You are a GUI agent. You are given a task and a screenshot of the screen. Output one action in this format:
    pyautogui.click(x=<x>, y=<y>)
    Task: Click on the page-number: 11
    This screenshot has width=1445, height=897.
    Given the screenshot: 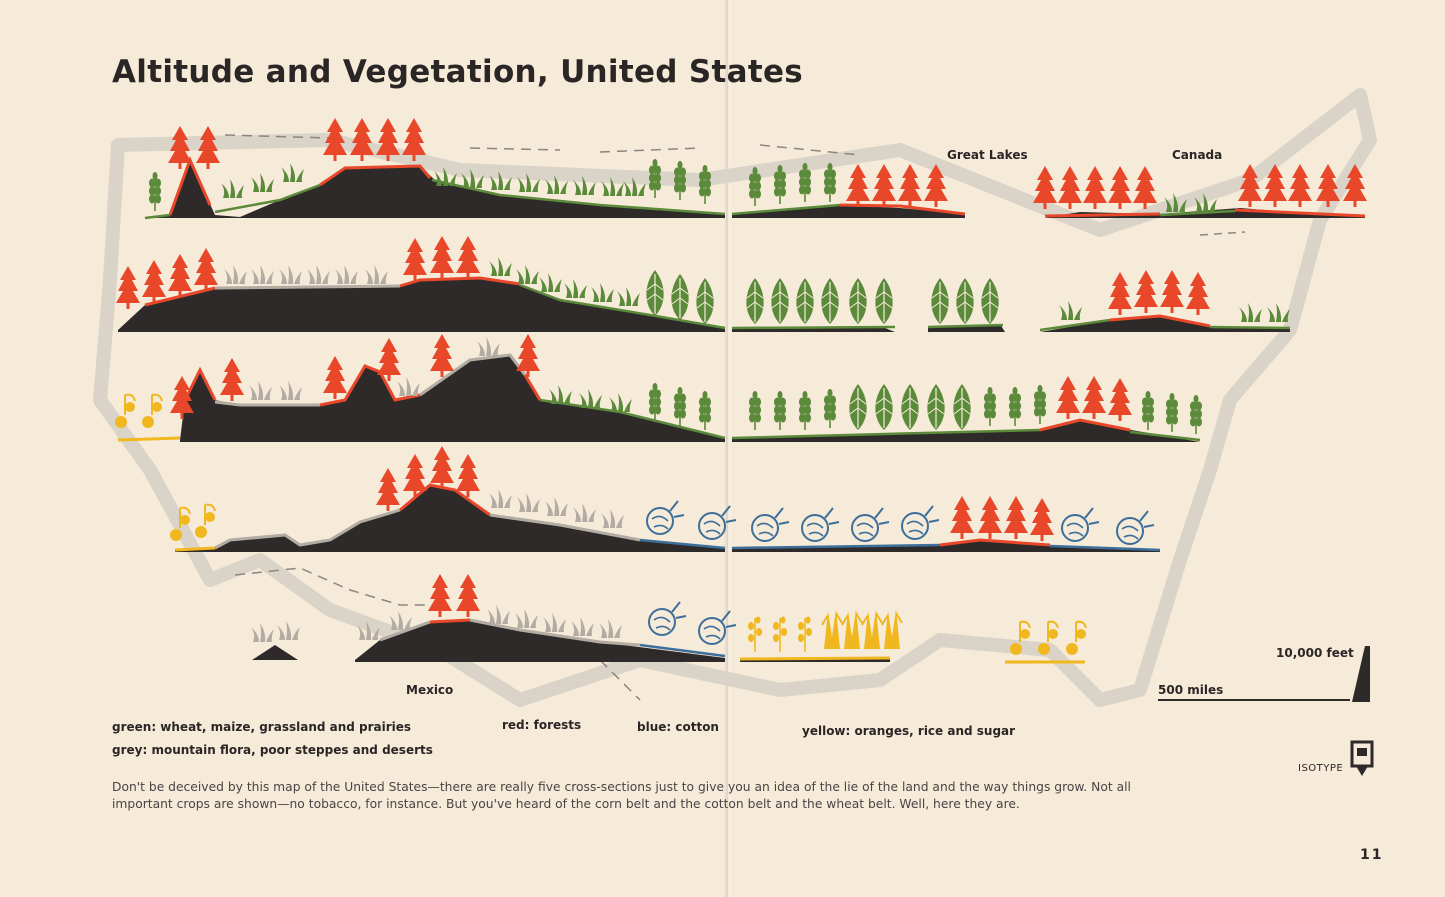 What is the action you would take?
    pyautogui.click(x=1372, y=855)
    